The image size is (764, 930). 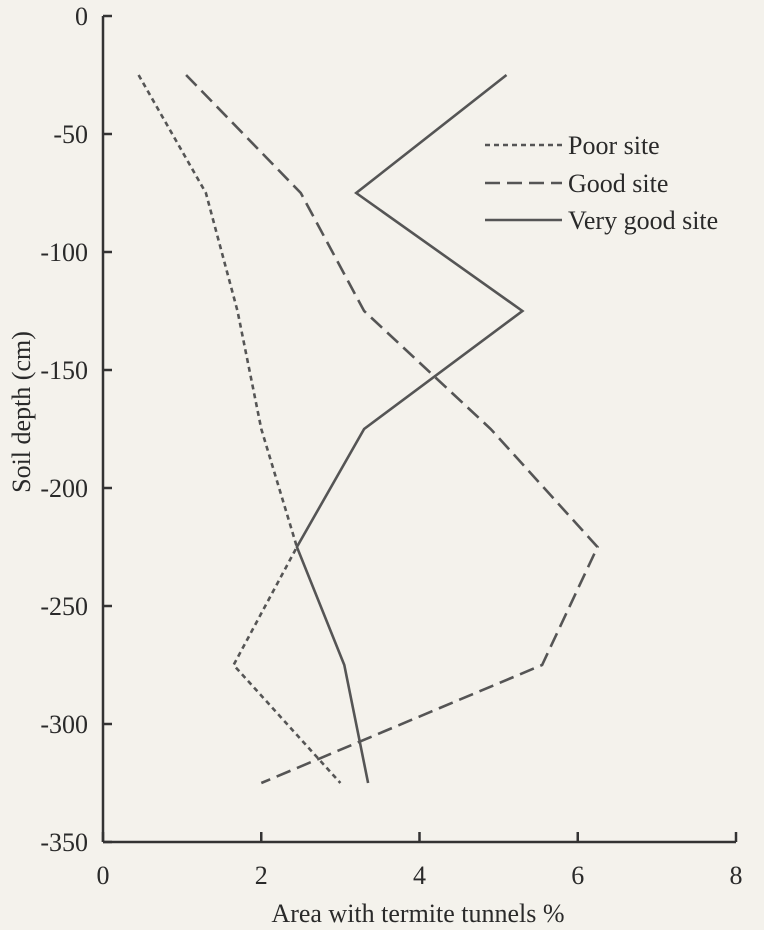 I want to click on x-tick-label: 6, so click(x=577, y=875).